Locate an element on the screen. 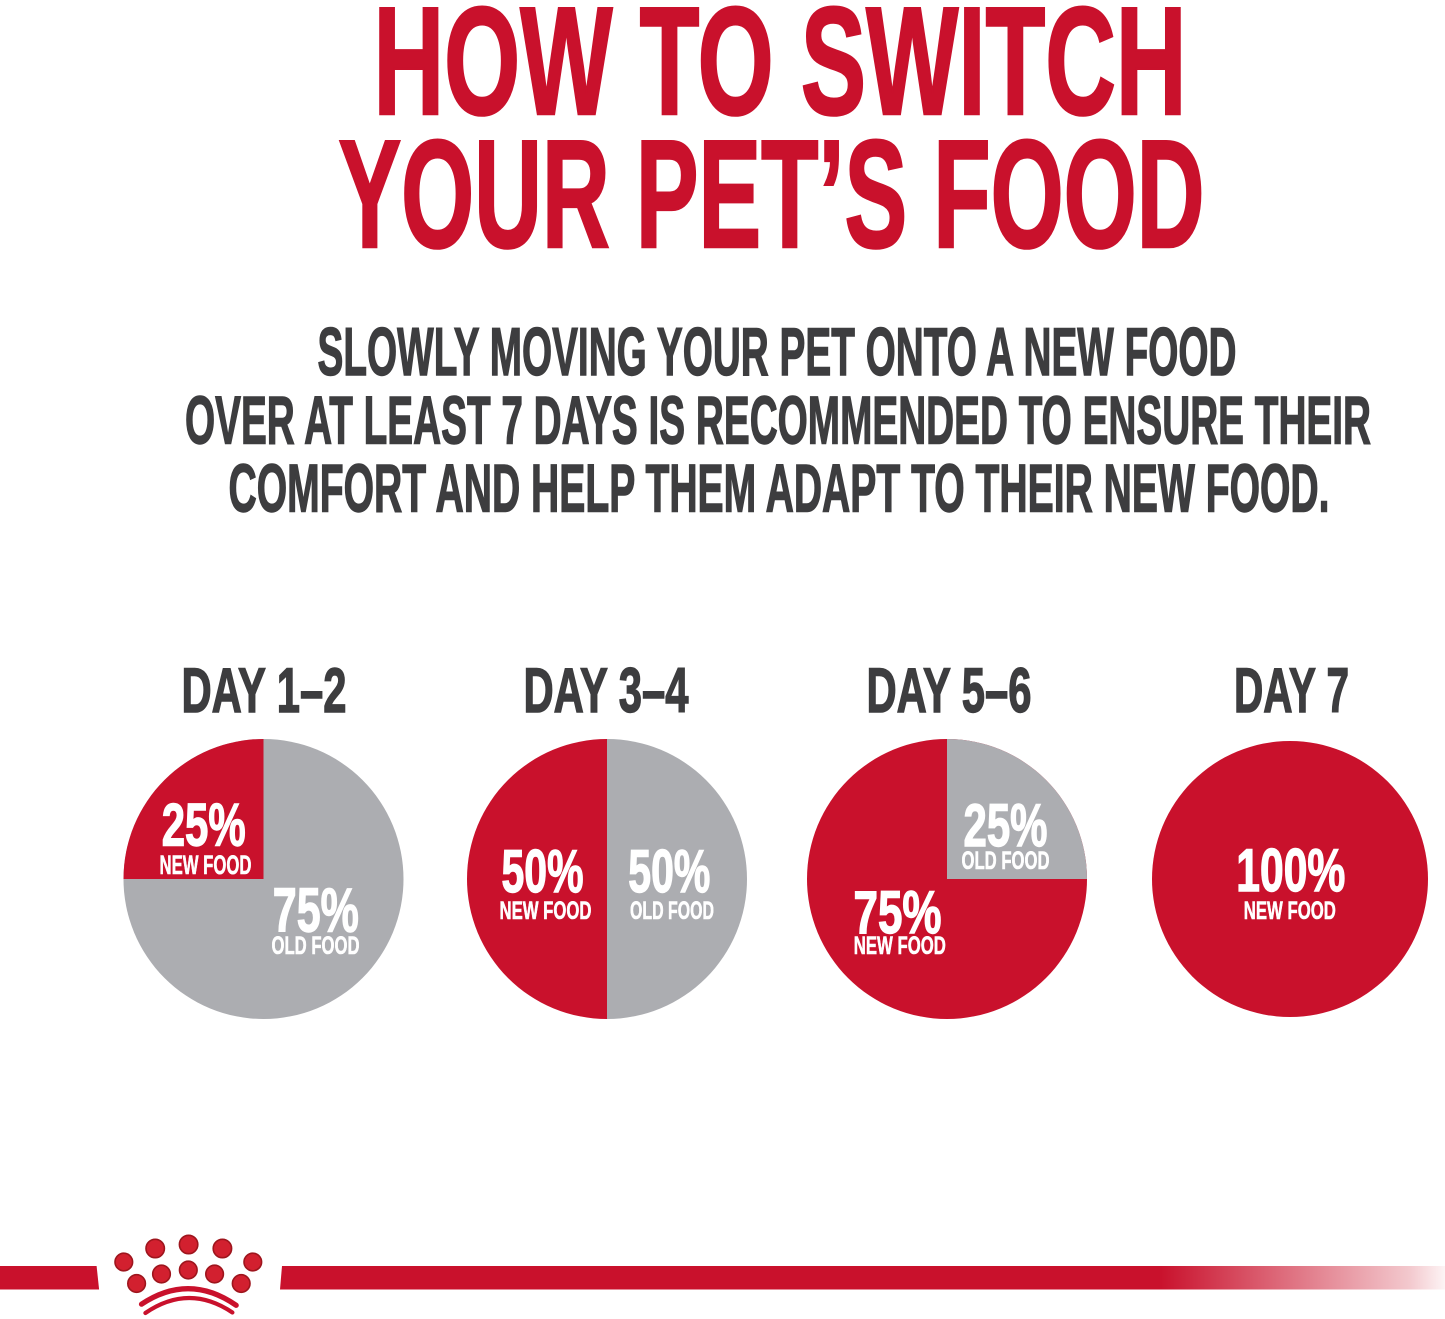 This screenshot has width=1445, height=1319. svg-text: 100% is located at coordinates (1290, 870).